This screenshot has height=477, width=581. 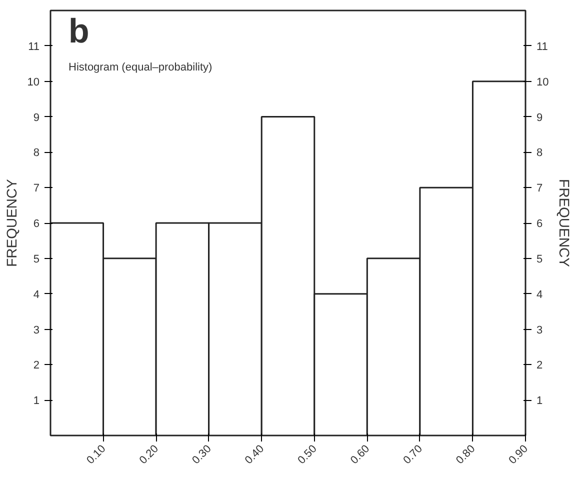 What do you see at coordinates (36, 153) in the screenshot?
I see `y-tick-label: 8` at bounding box center [36, 153].